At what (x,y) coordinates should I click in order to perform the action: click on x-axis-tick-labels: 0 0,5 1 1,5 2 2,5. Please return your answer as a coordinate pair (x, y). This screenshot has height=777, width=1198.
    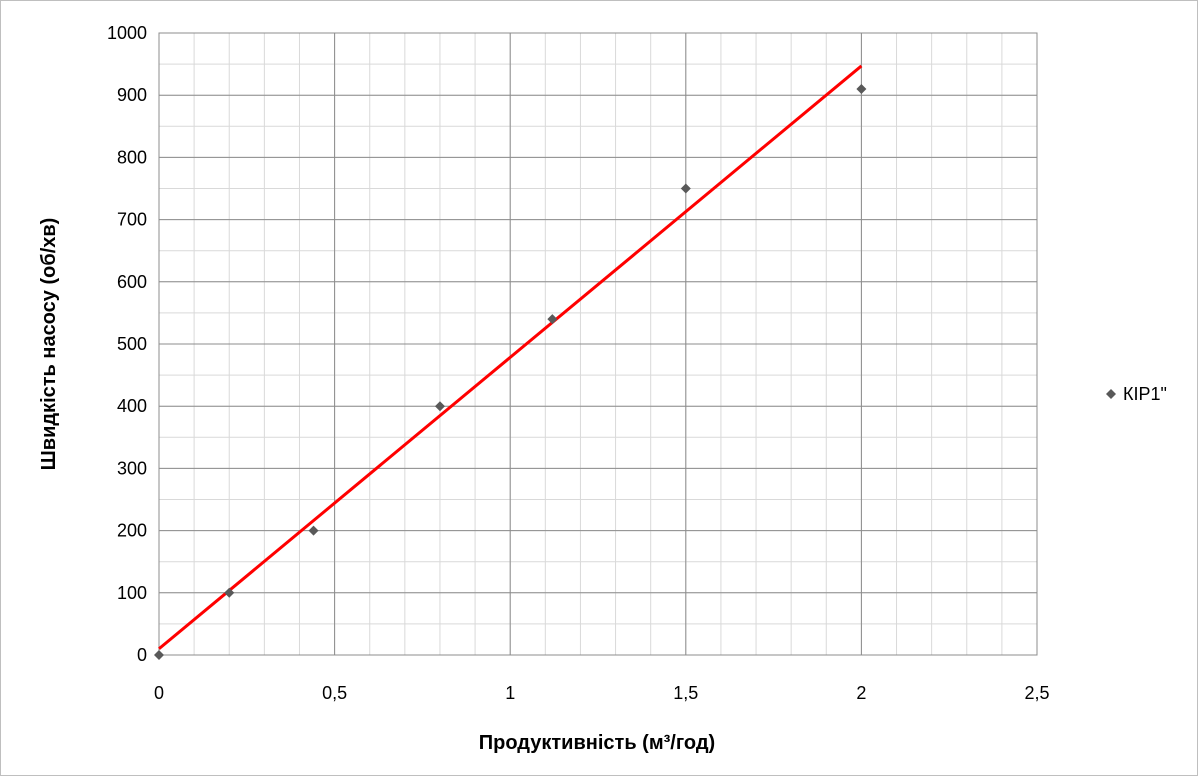
    Looking at the image, I should click on (602, 693).